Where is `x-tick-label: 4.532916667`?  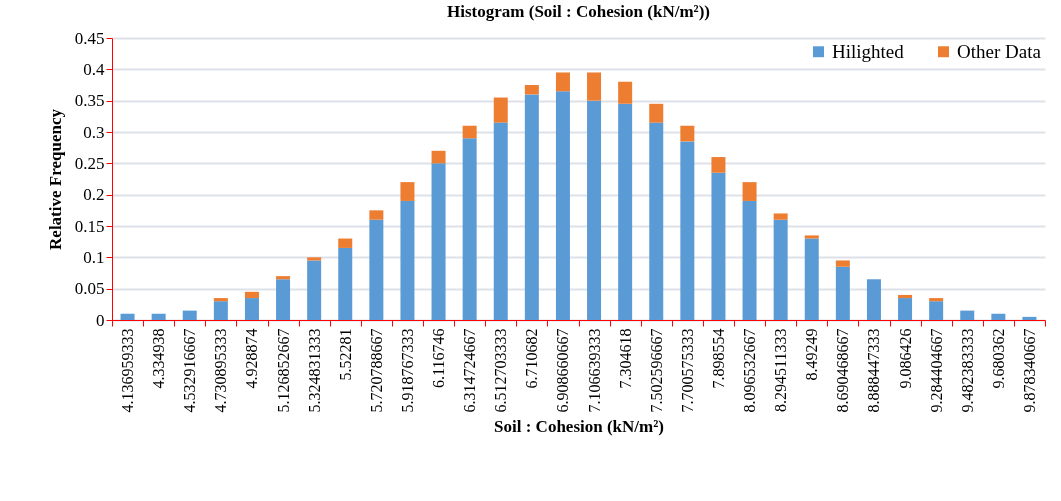
x-tick-label: 4.532916667 is located at coordinates (190, 370).